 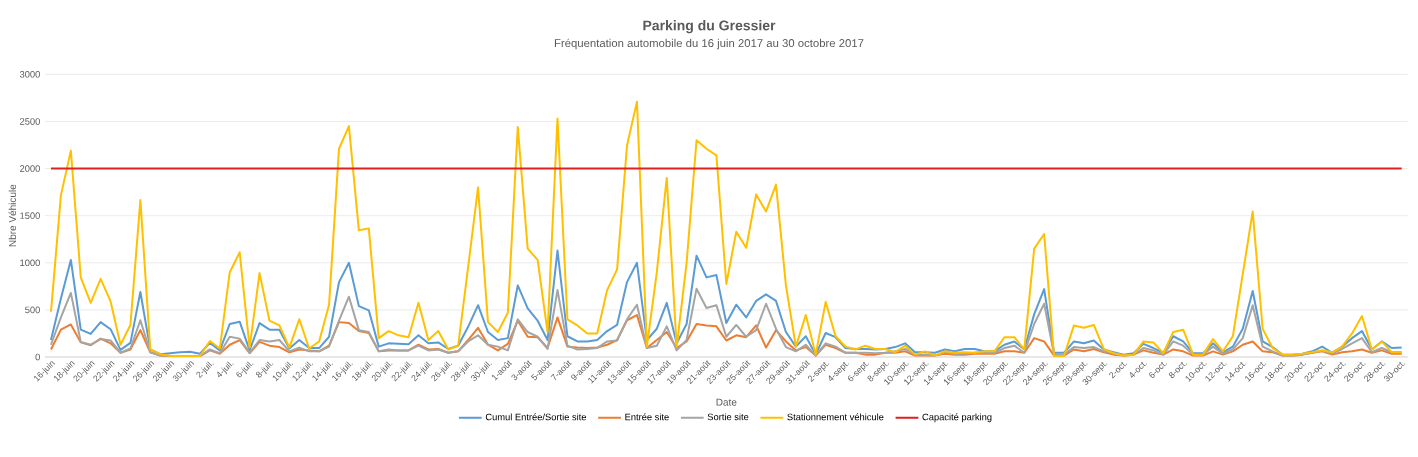 I want to click on chart-subtitle: Fréquentation automobile du 16 juin 2017 au 30 octobre 2017, so click(x=709, y=44).